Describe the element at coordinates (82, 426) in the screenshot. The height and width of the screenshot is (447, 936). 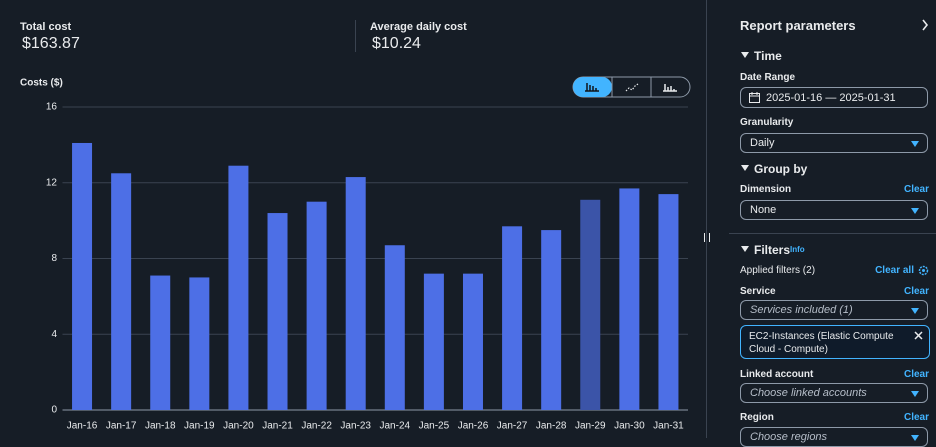
I see `x-tick-label: Jan-16` at that location.